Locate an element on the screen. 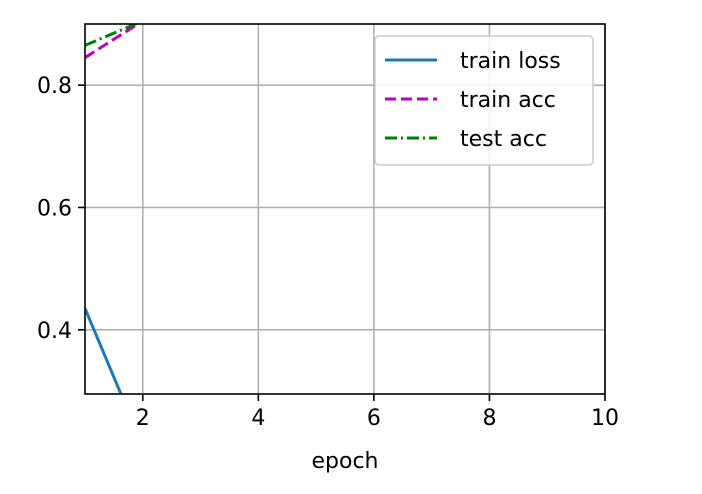 The width and height of the screenshot is (702, 494). legend-label: train acc is located at coordinates (508, 100).